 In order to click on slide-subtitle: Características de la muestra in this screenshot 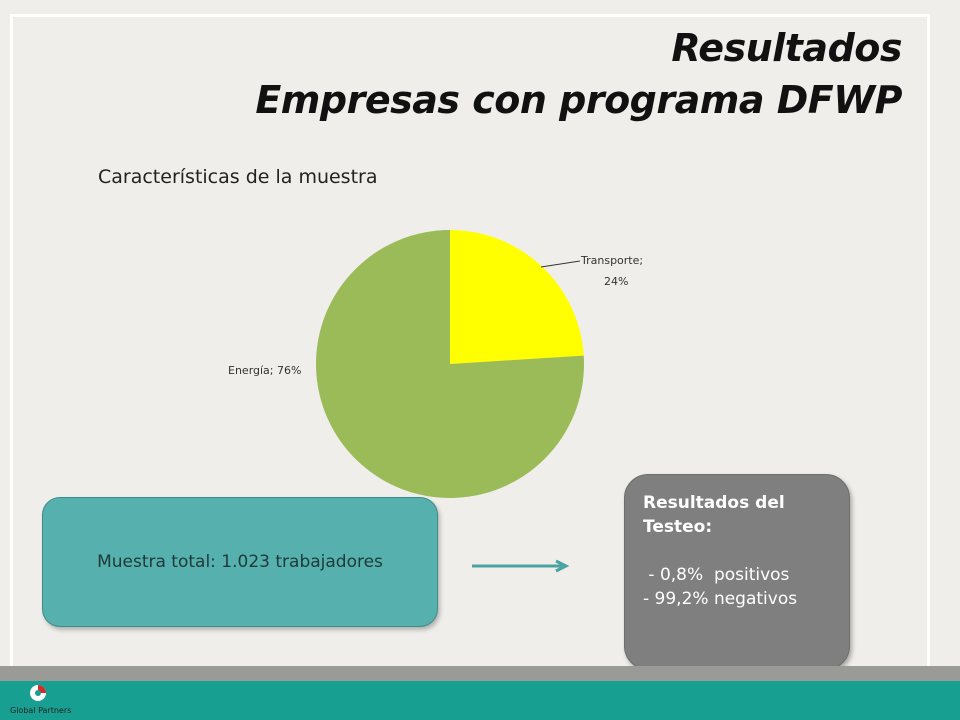, I will do `click(238, 177)`.